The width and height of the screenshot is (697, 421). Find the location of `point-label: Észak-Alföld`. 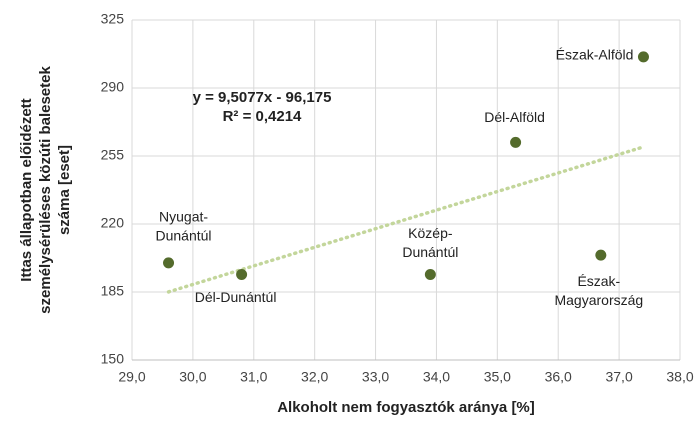

point-label: Észak-Alföld is located at coordinates (595, 55).